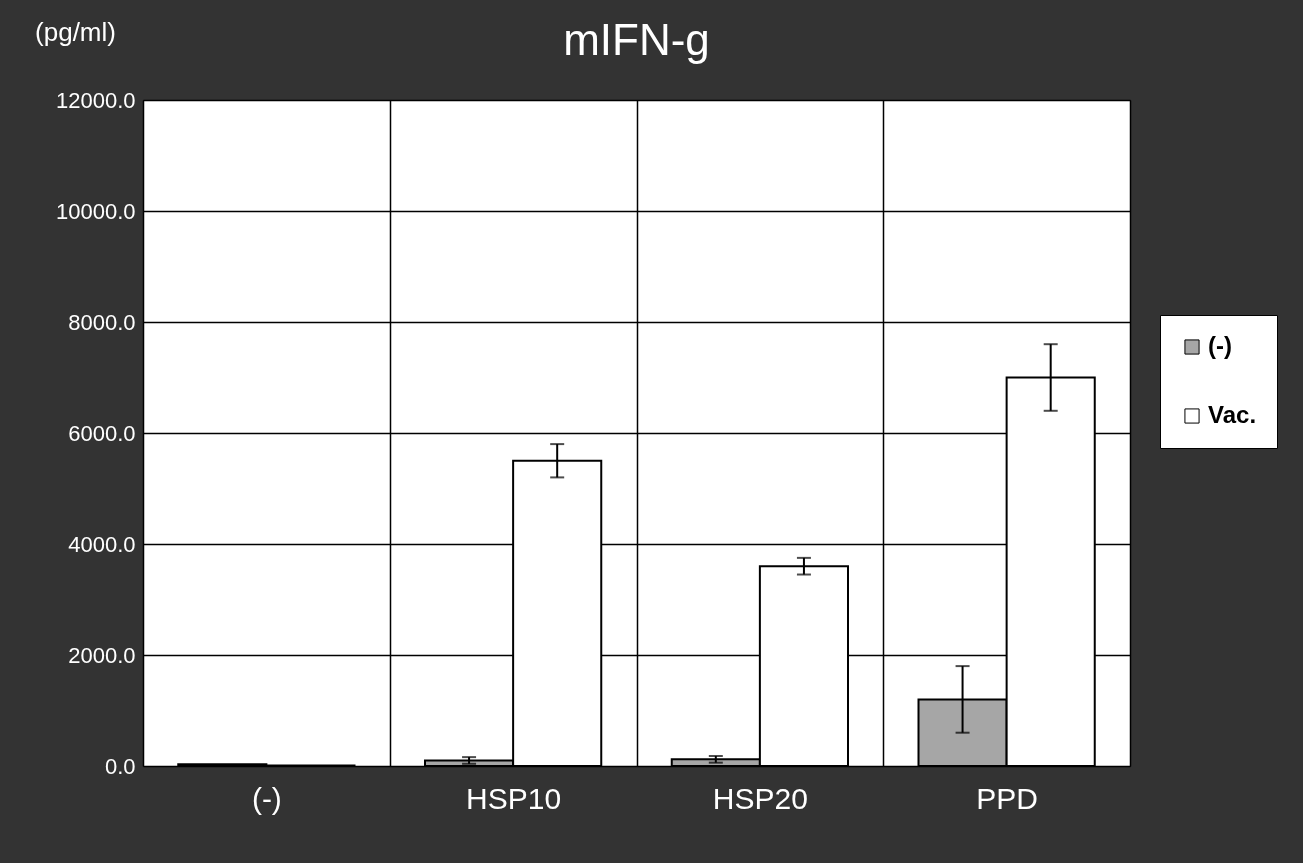  I want to click on x-tick-label: (-), so click(266, 798).